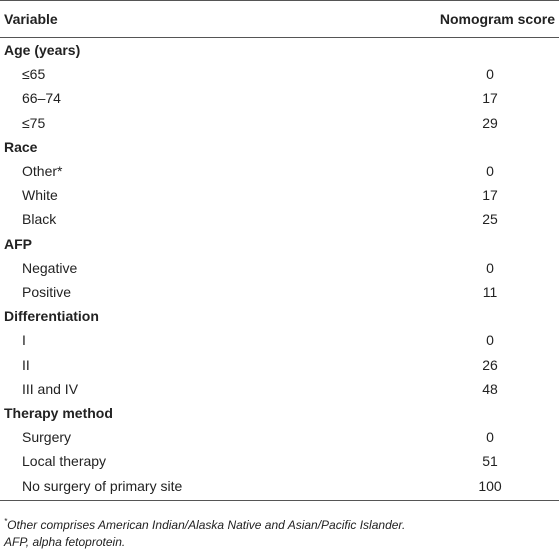 This screenshot has height=553, width=559. What do you see at coordinates (490, 461) in the screenshot?
I see `score: 51` at bounding box center [490, 461].